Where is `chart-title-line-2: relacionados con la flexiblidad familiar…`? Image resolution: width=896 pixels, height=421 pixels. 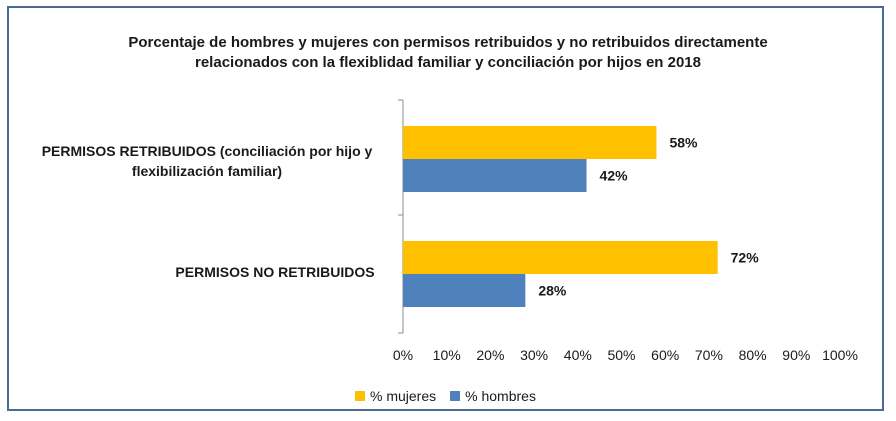 chart-title-line-2: relacionados con la flexiblidad familiar… is located at coordinates (448, 62).